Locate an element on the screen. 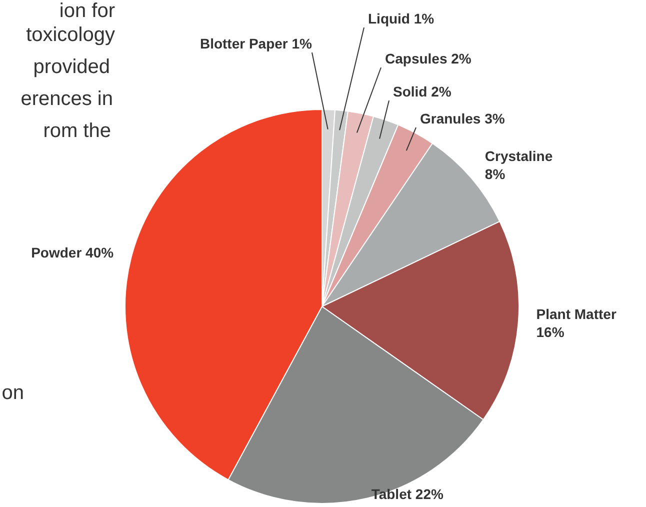  text: erences in is located at coordinates (66, 99).